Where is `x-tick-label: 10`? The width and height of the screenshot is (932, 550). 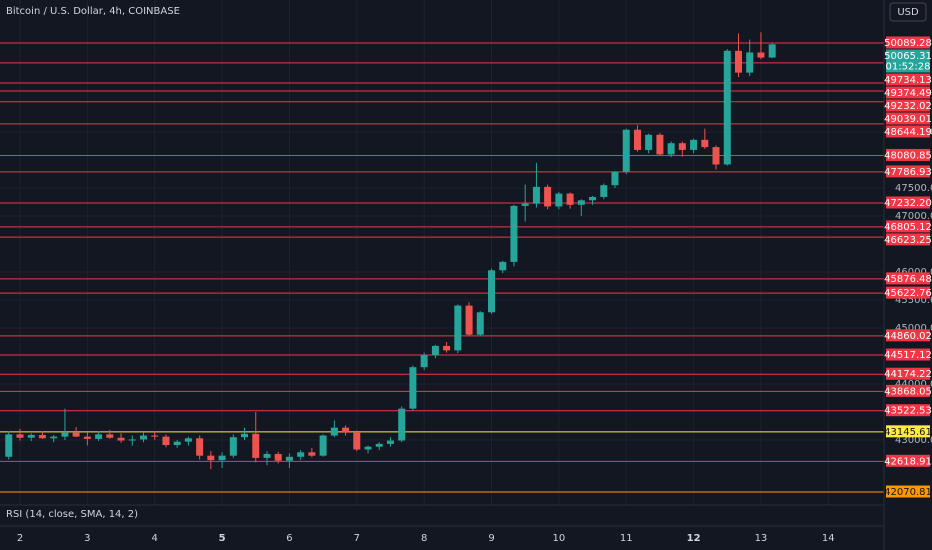 x-tick-label: 10 is located at coordinates (558, 538).